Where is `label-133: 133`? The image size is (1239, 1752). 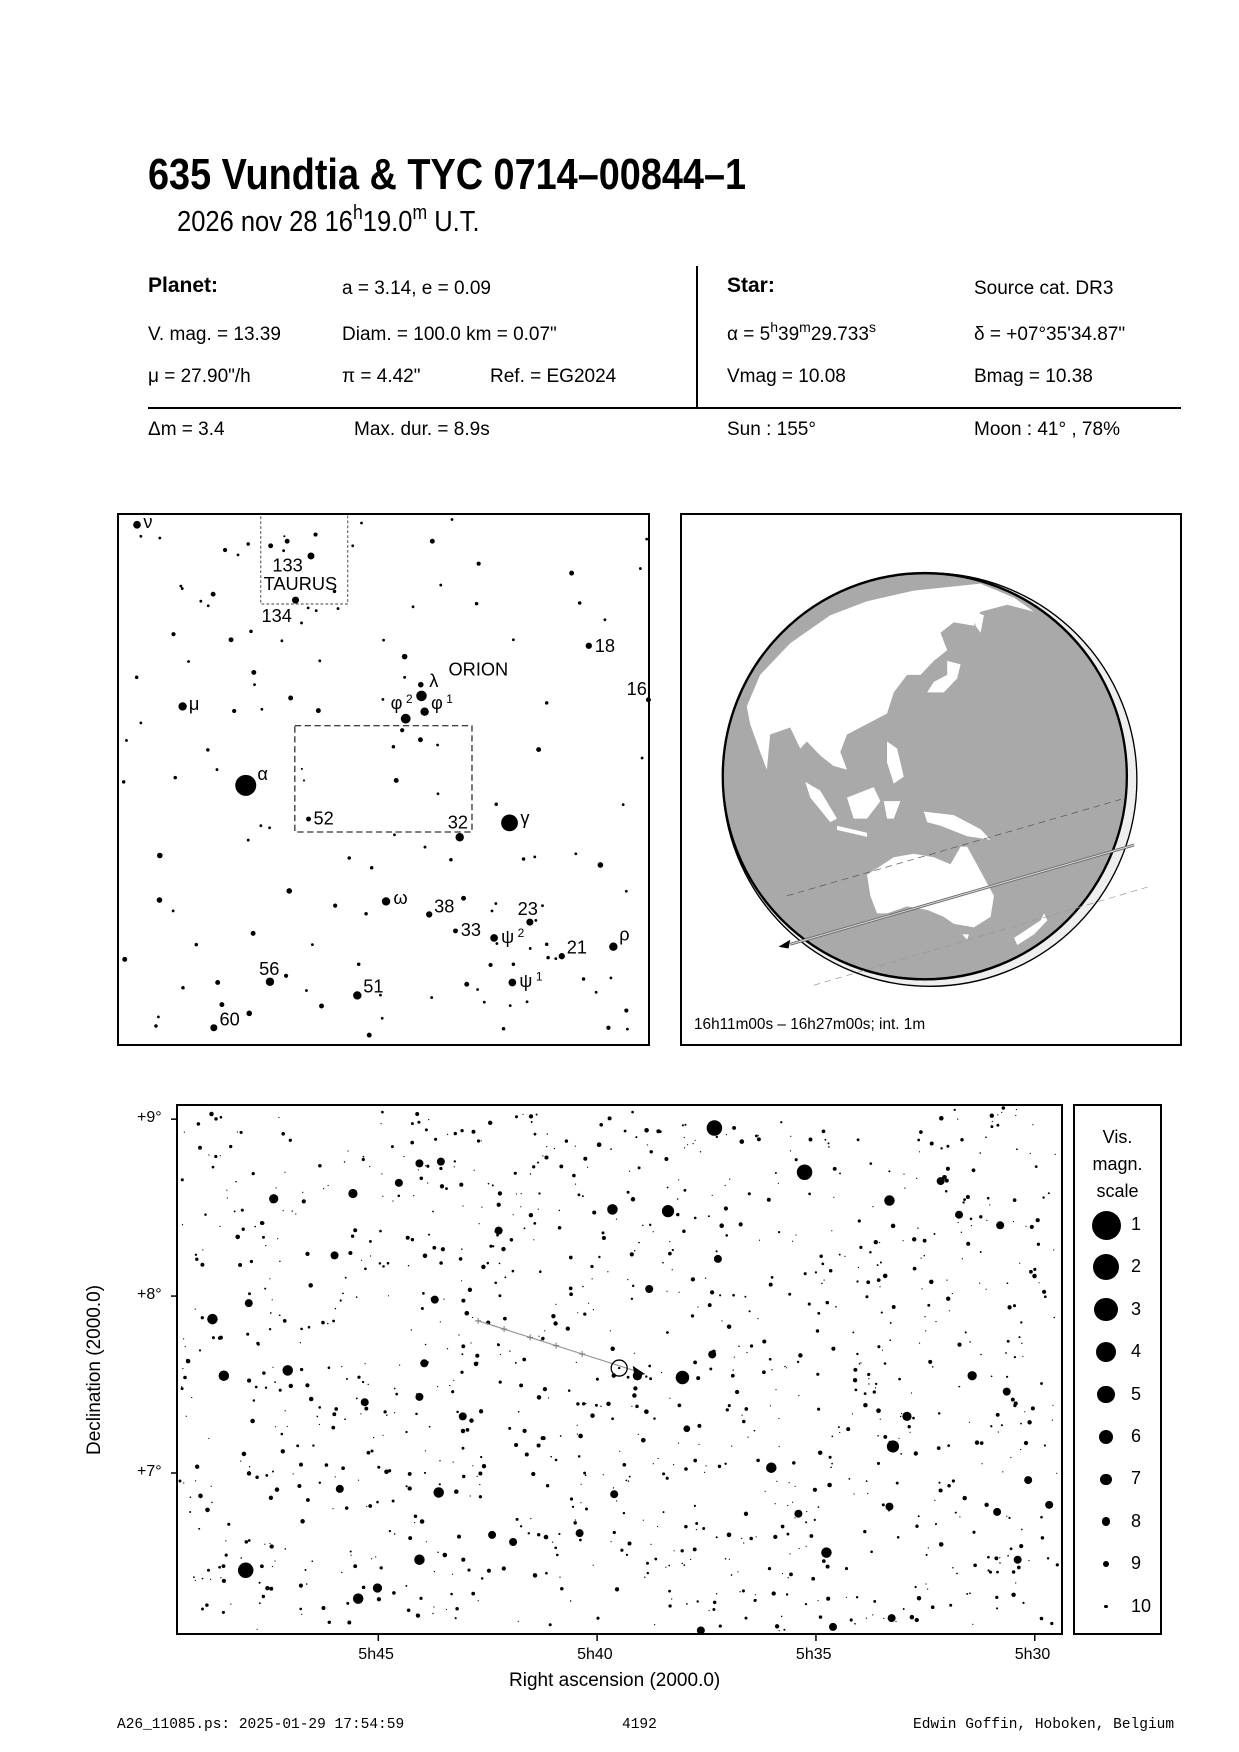 label-133: 133 is located at coordinates (287, 564).